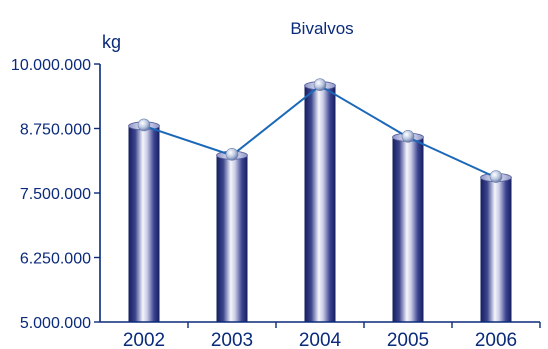 This screenshot has height=349, width=548. What do you see at coordinates (232, 339) in the screenshot?
I see `x-tick-label: 2003` at bounding box center [232, 339].